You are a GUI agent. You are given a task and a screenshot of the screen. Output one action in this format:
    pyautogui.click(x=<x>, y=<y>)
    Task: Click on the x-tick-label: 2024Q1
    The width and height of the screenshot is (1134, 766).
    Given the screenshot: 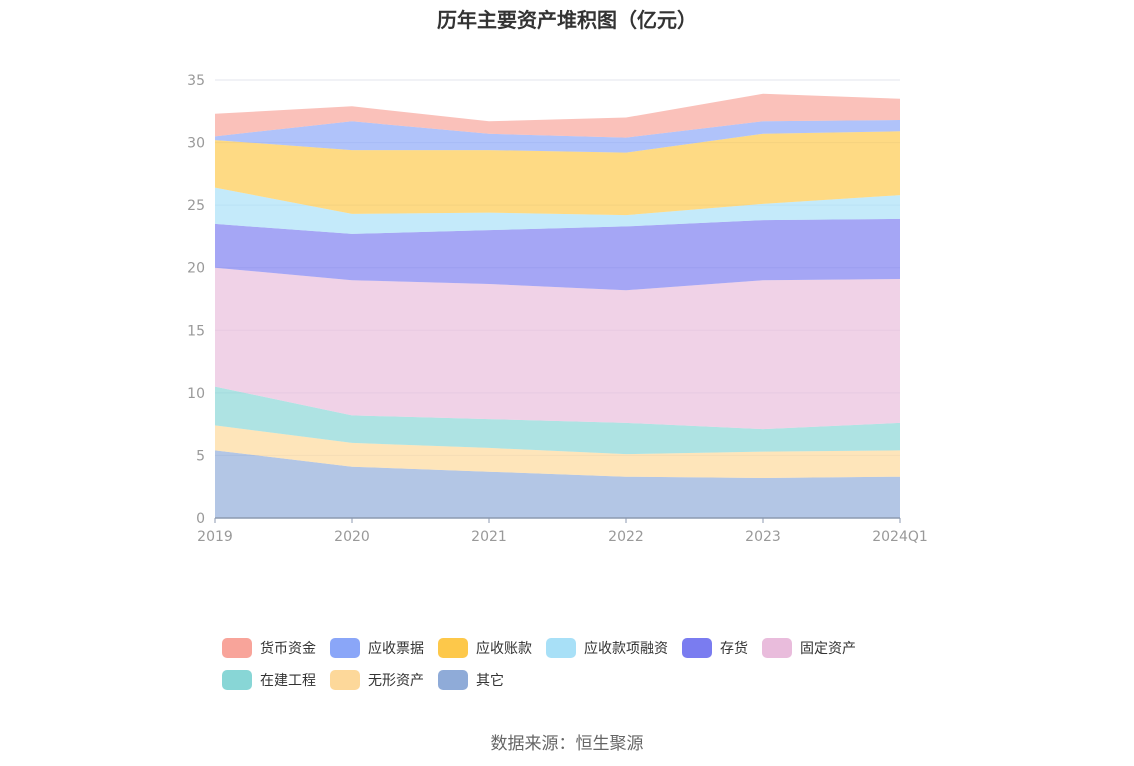 What is the action you would take?
    pyautogui.click(x=900, y=537)
    